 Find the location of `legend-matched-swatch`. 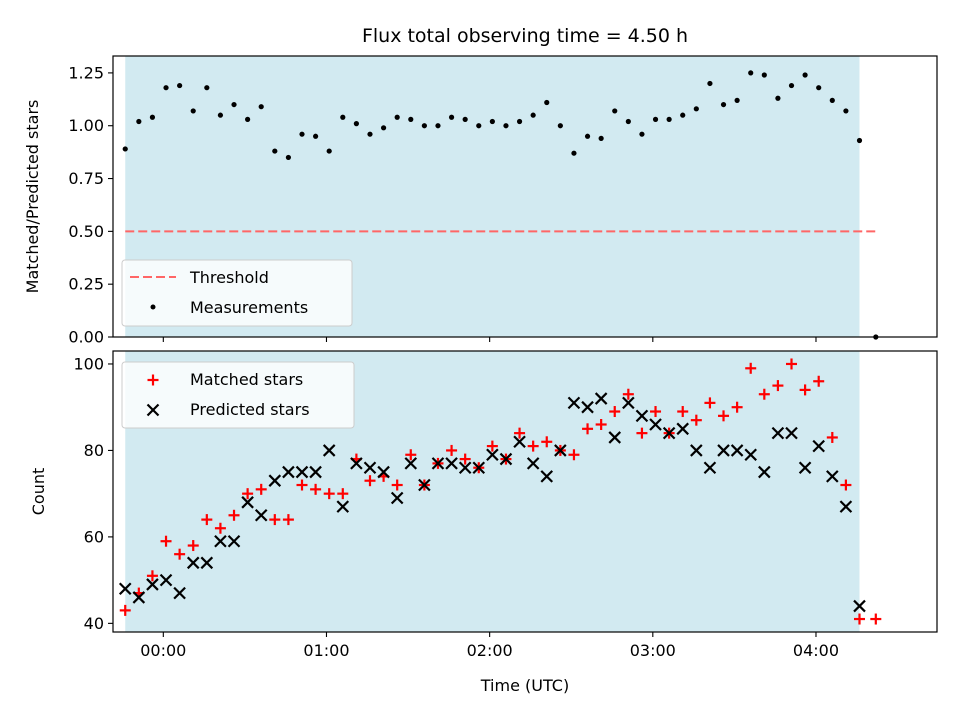

legend-matched-swatch is located at coordinates (153, 380).